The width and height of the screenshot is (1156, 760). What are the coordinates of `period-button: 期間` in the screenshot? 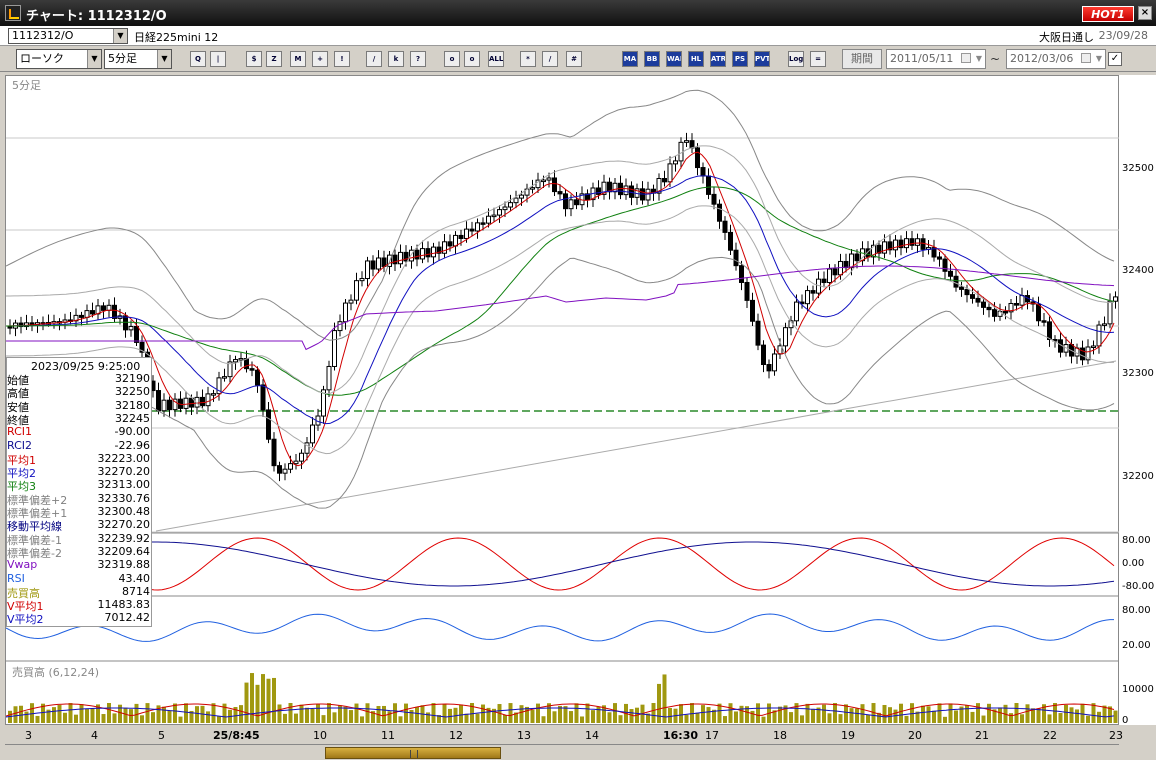 It's located at (862, 59).